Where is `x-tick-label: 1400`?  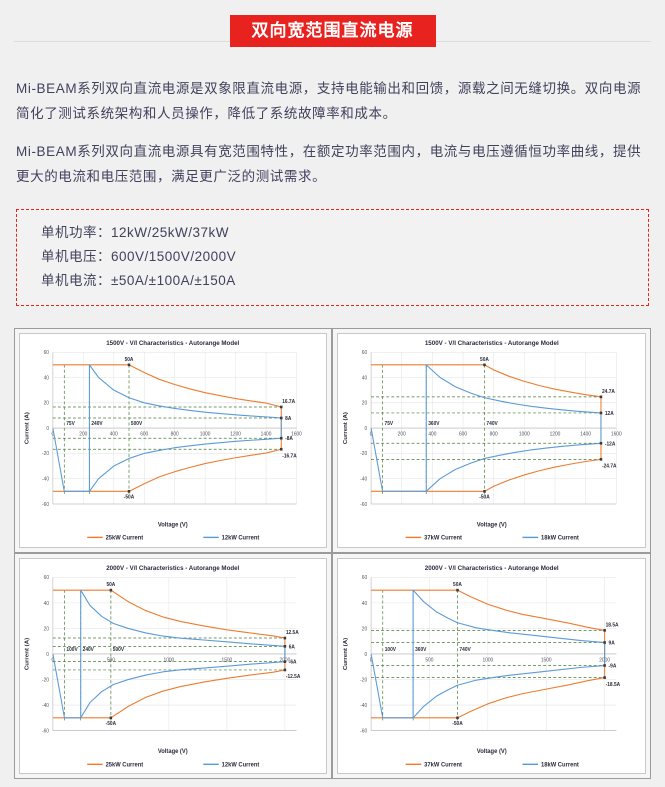
x-tick-label: 1400 is located at coordinates (266, 435).